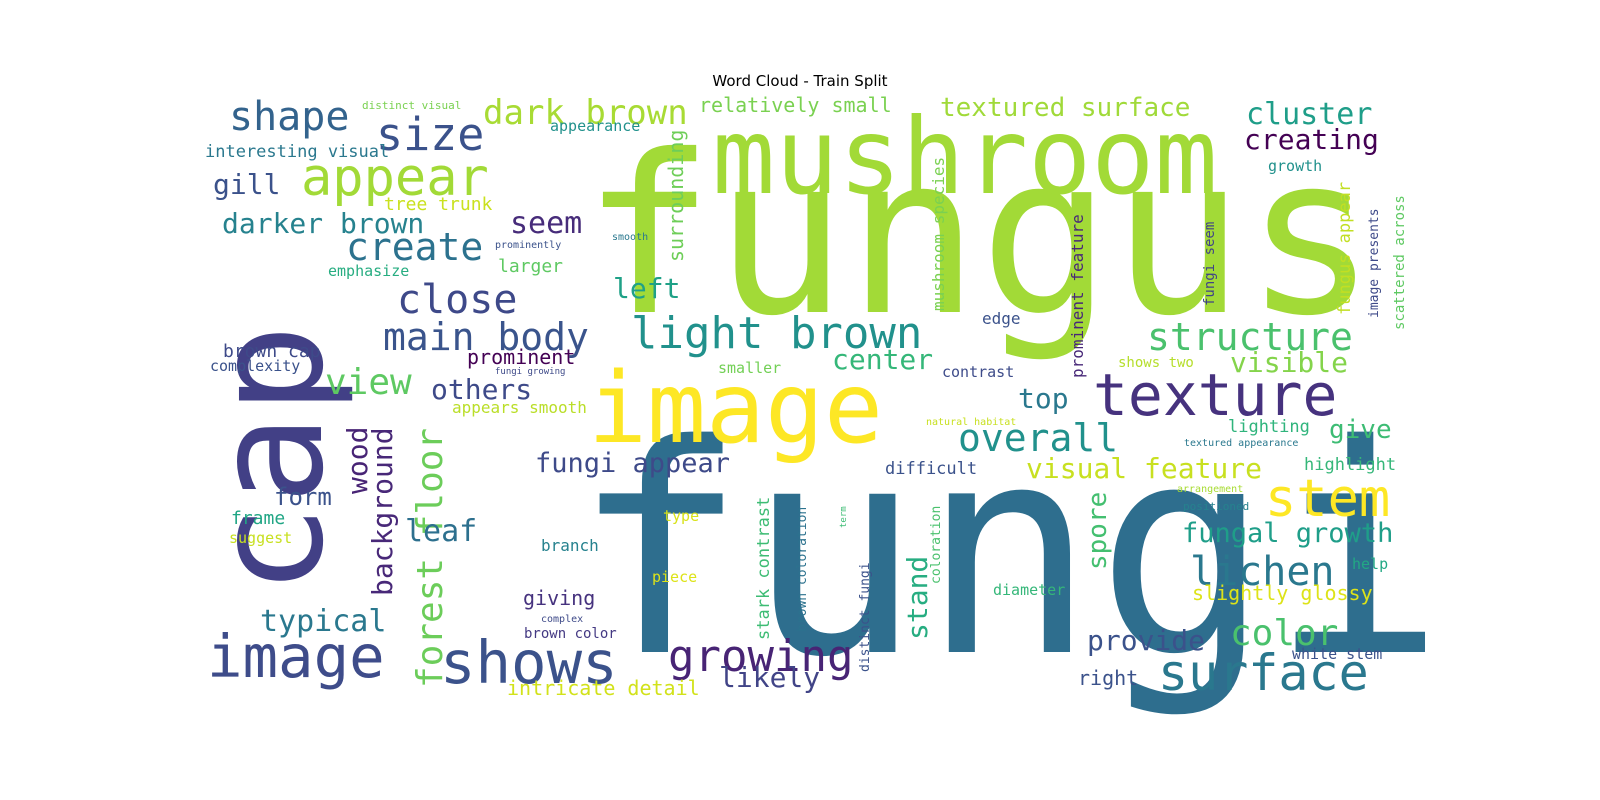  Describe the element at coordinates (1350, 465) in the screenshot. I see `word-highlight: highlight` at that location.